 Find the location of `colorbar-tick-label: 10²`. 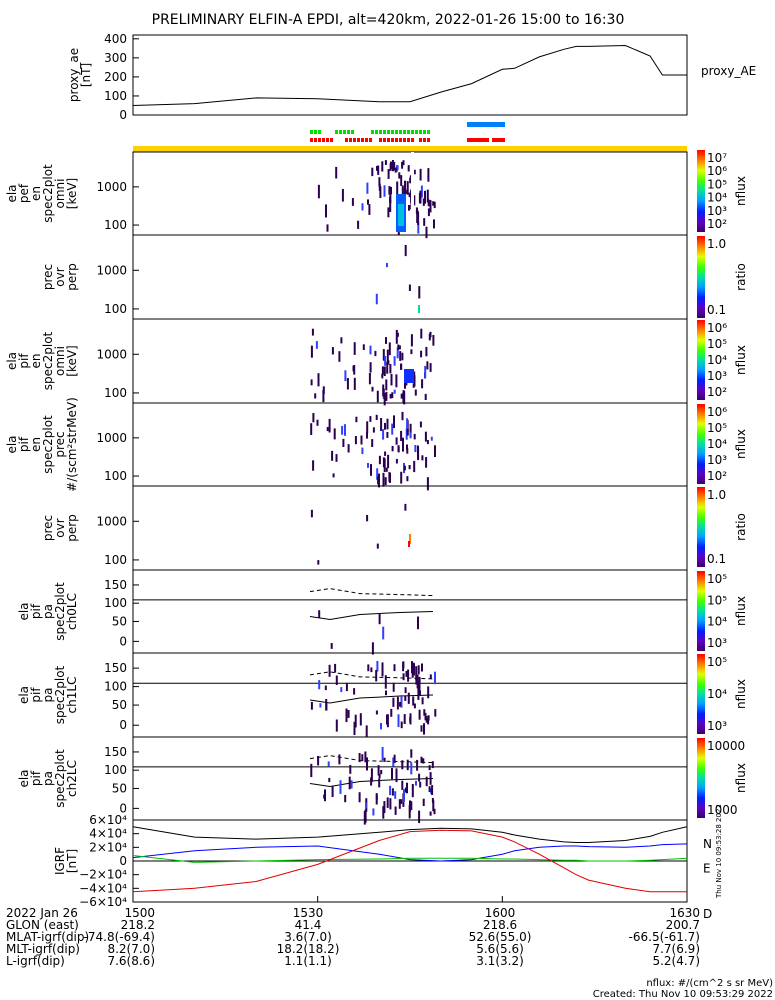

colorbar-tick-label: 10² is located at coordinates (717, 224).